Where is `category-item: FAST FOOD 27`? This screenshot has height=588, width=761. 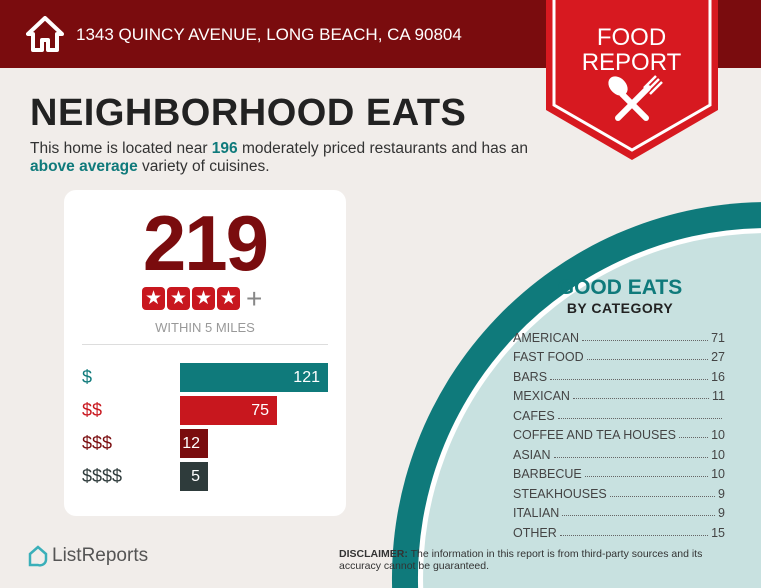 category-item: FAST FOOD 27 is located at coordinates (619, 354).